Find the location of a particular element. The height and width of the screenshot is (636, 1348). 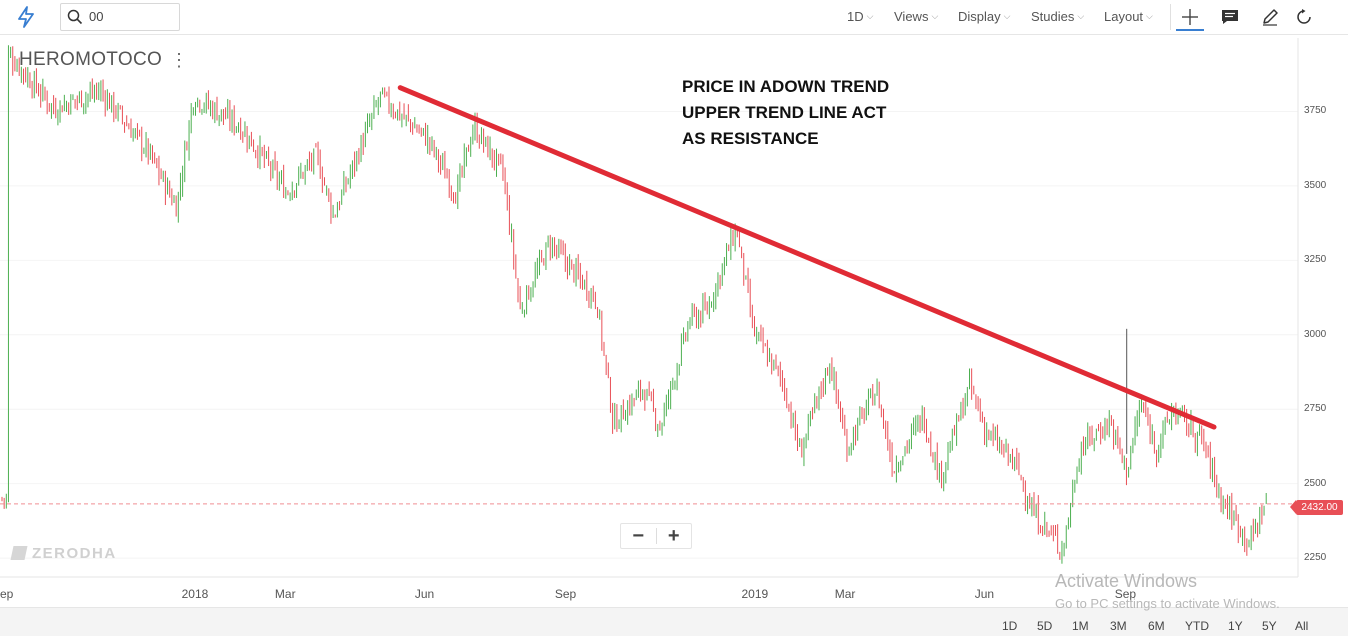

y-tick-label: 3750 is located at coordinates (1315, 111).